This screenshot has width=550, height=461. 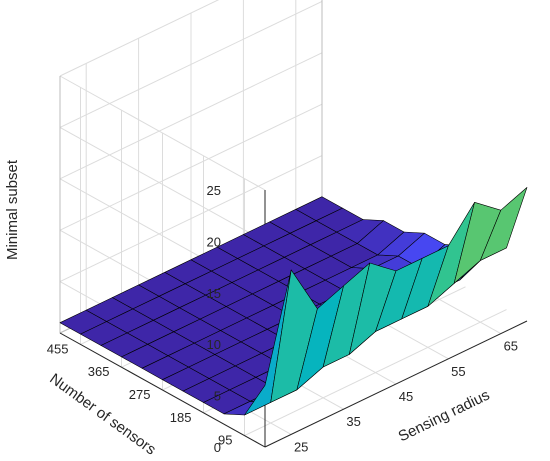 I want to click on z-axis-title: Minimal subset, so click(x=12, y=209).